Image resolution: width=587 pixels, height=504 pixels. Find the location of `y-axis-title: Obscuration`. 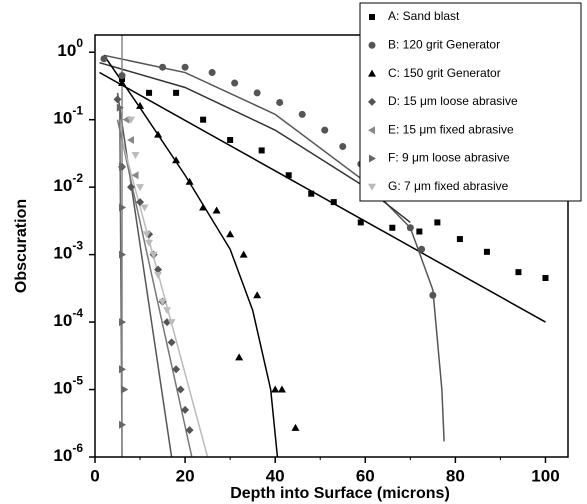

y-axis-title: Obscuration is located at coordinates (21, 246).